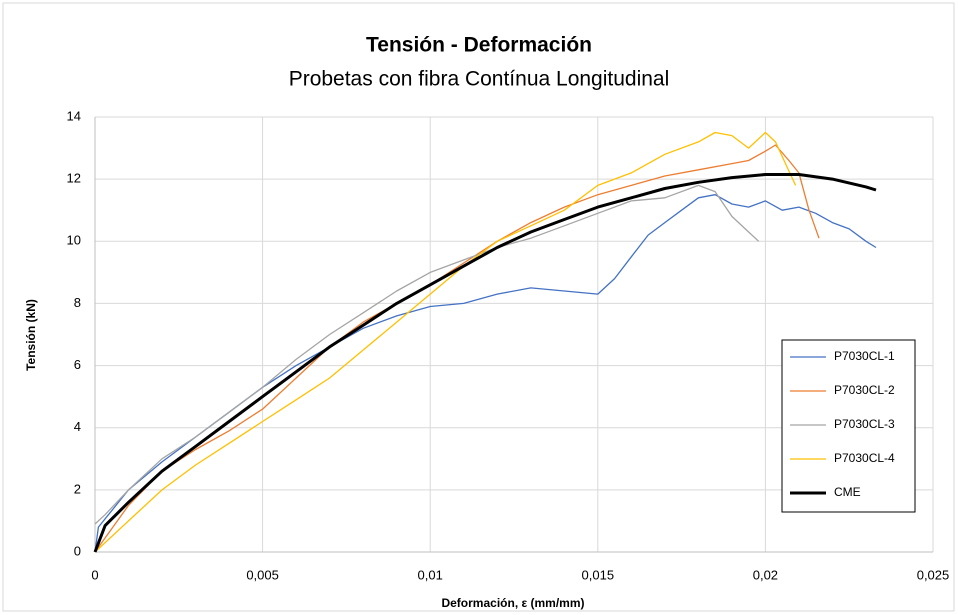  I want to click on x-tick-label: 0, so click(94, 574).